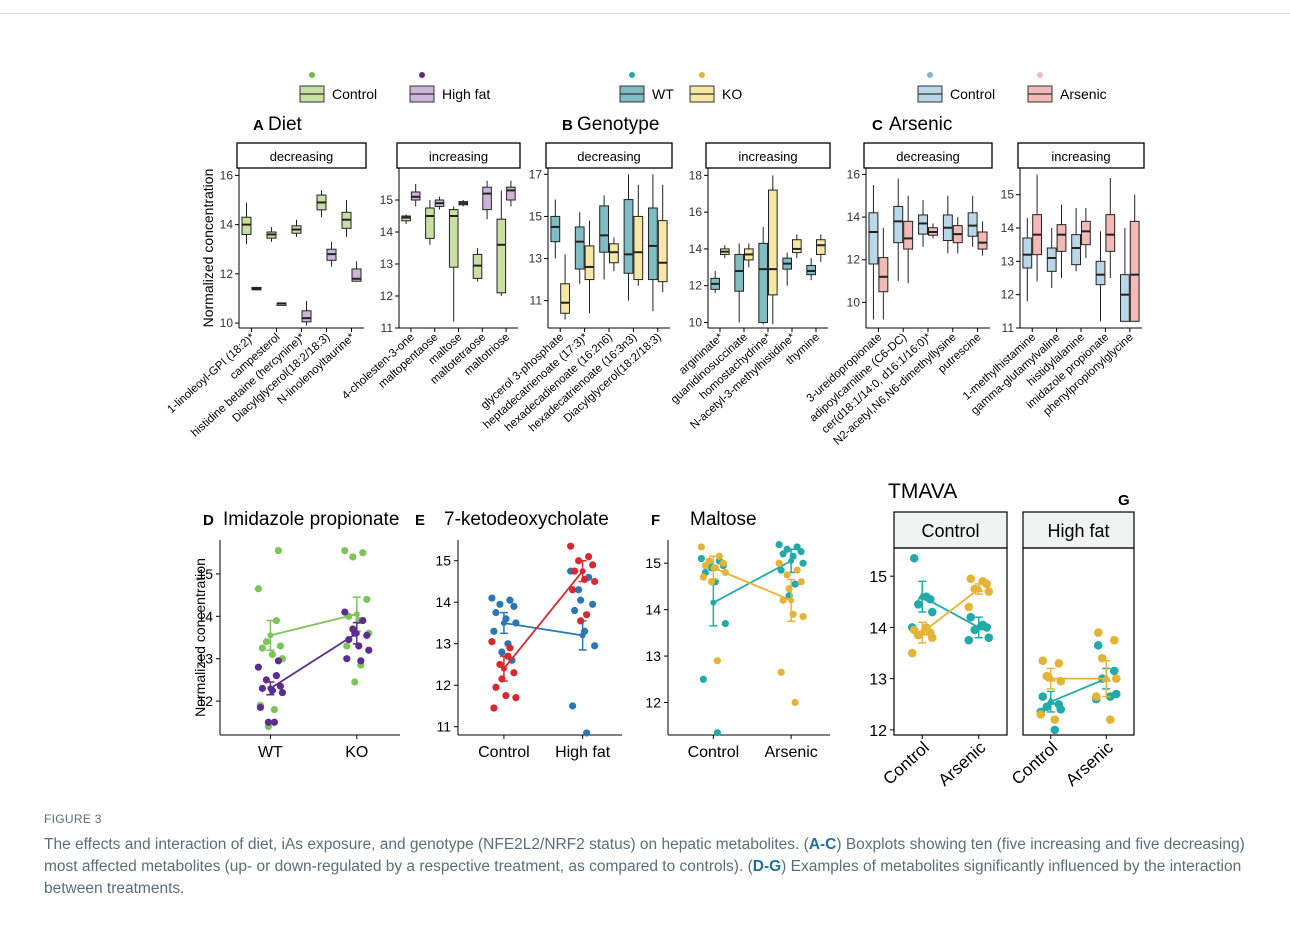  Describe the element at coordinates (878, 577) in the screenshot. I see `y-tick-label: 15` at that location.